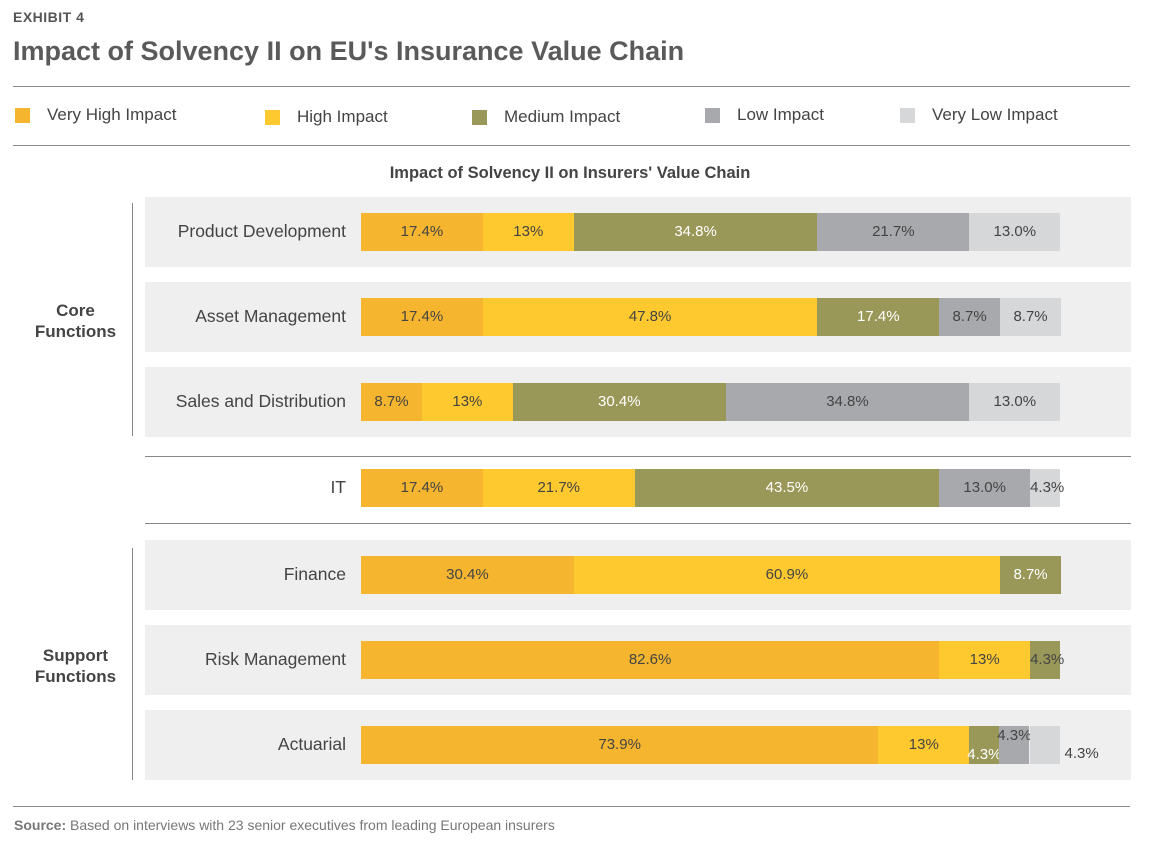  What do you see at coordinates (75, 666) in the screenshot?
I see `support-functions-label: Support Functions` at bounding box center [75, 666].